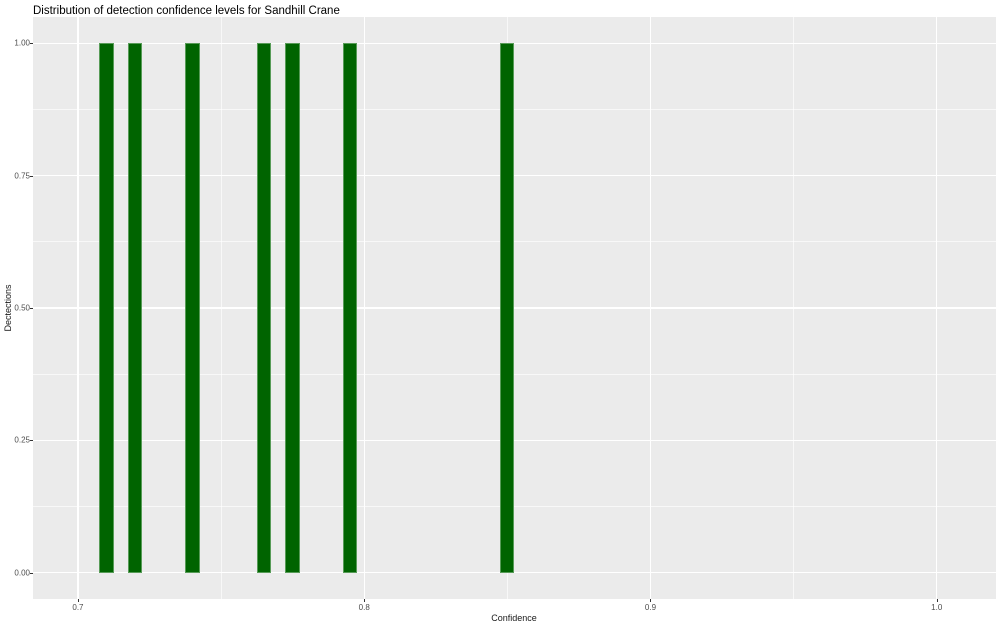  Describe the element at coordinates (22, 43) in the screenshot. I see `y-tick-label: 1.00` at that location.